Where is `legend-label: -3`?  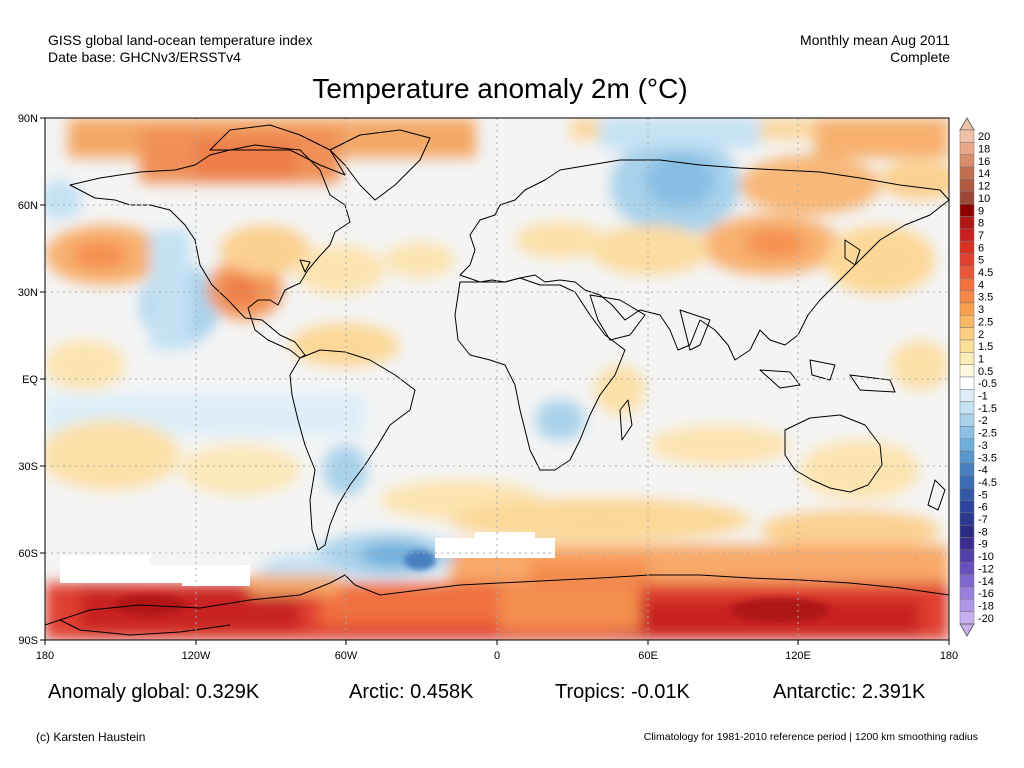
legend-label: -3 is located at coordinates (983, 446).